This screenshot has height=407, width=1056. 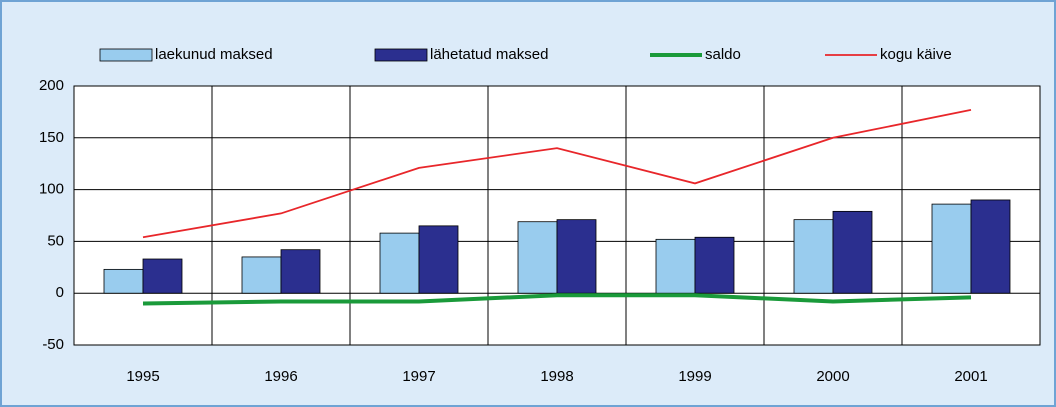 What do you see at coordinates (489, 54) in the screenshot?
I see `legend-label: lähetatud maksed` at bounding box center [489, 54].